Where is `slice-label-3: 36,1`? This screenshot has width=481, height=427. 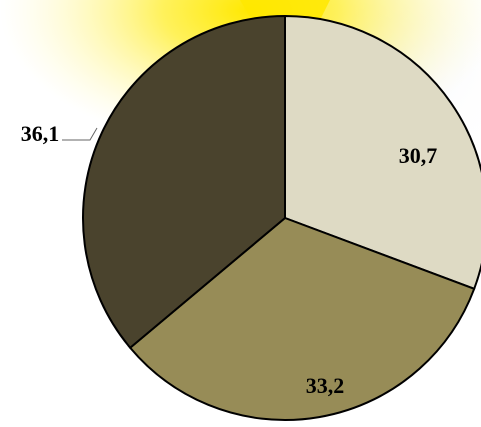 slice-label-3: 36,1 is located at coordinates (40, 133).